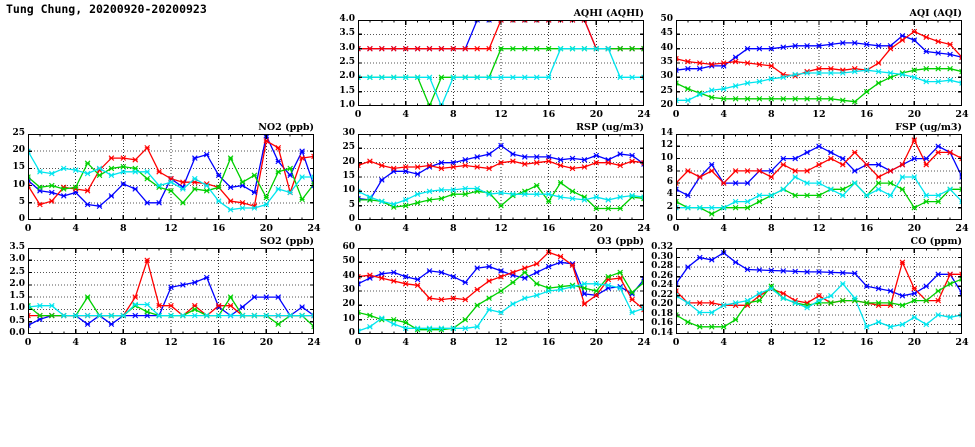  What do you see at coordinates (610, 127) in the screenshot?
I see `chart-title-rsp: RSP (ug/m3)` at bounding box center [610, 127].